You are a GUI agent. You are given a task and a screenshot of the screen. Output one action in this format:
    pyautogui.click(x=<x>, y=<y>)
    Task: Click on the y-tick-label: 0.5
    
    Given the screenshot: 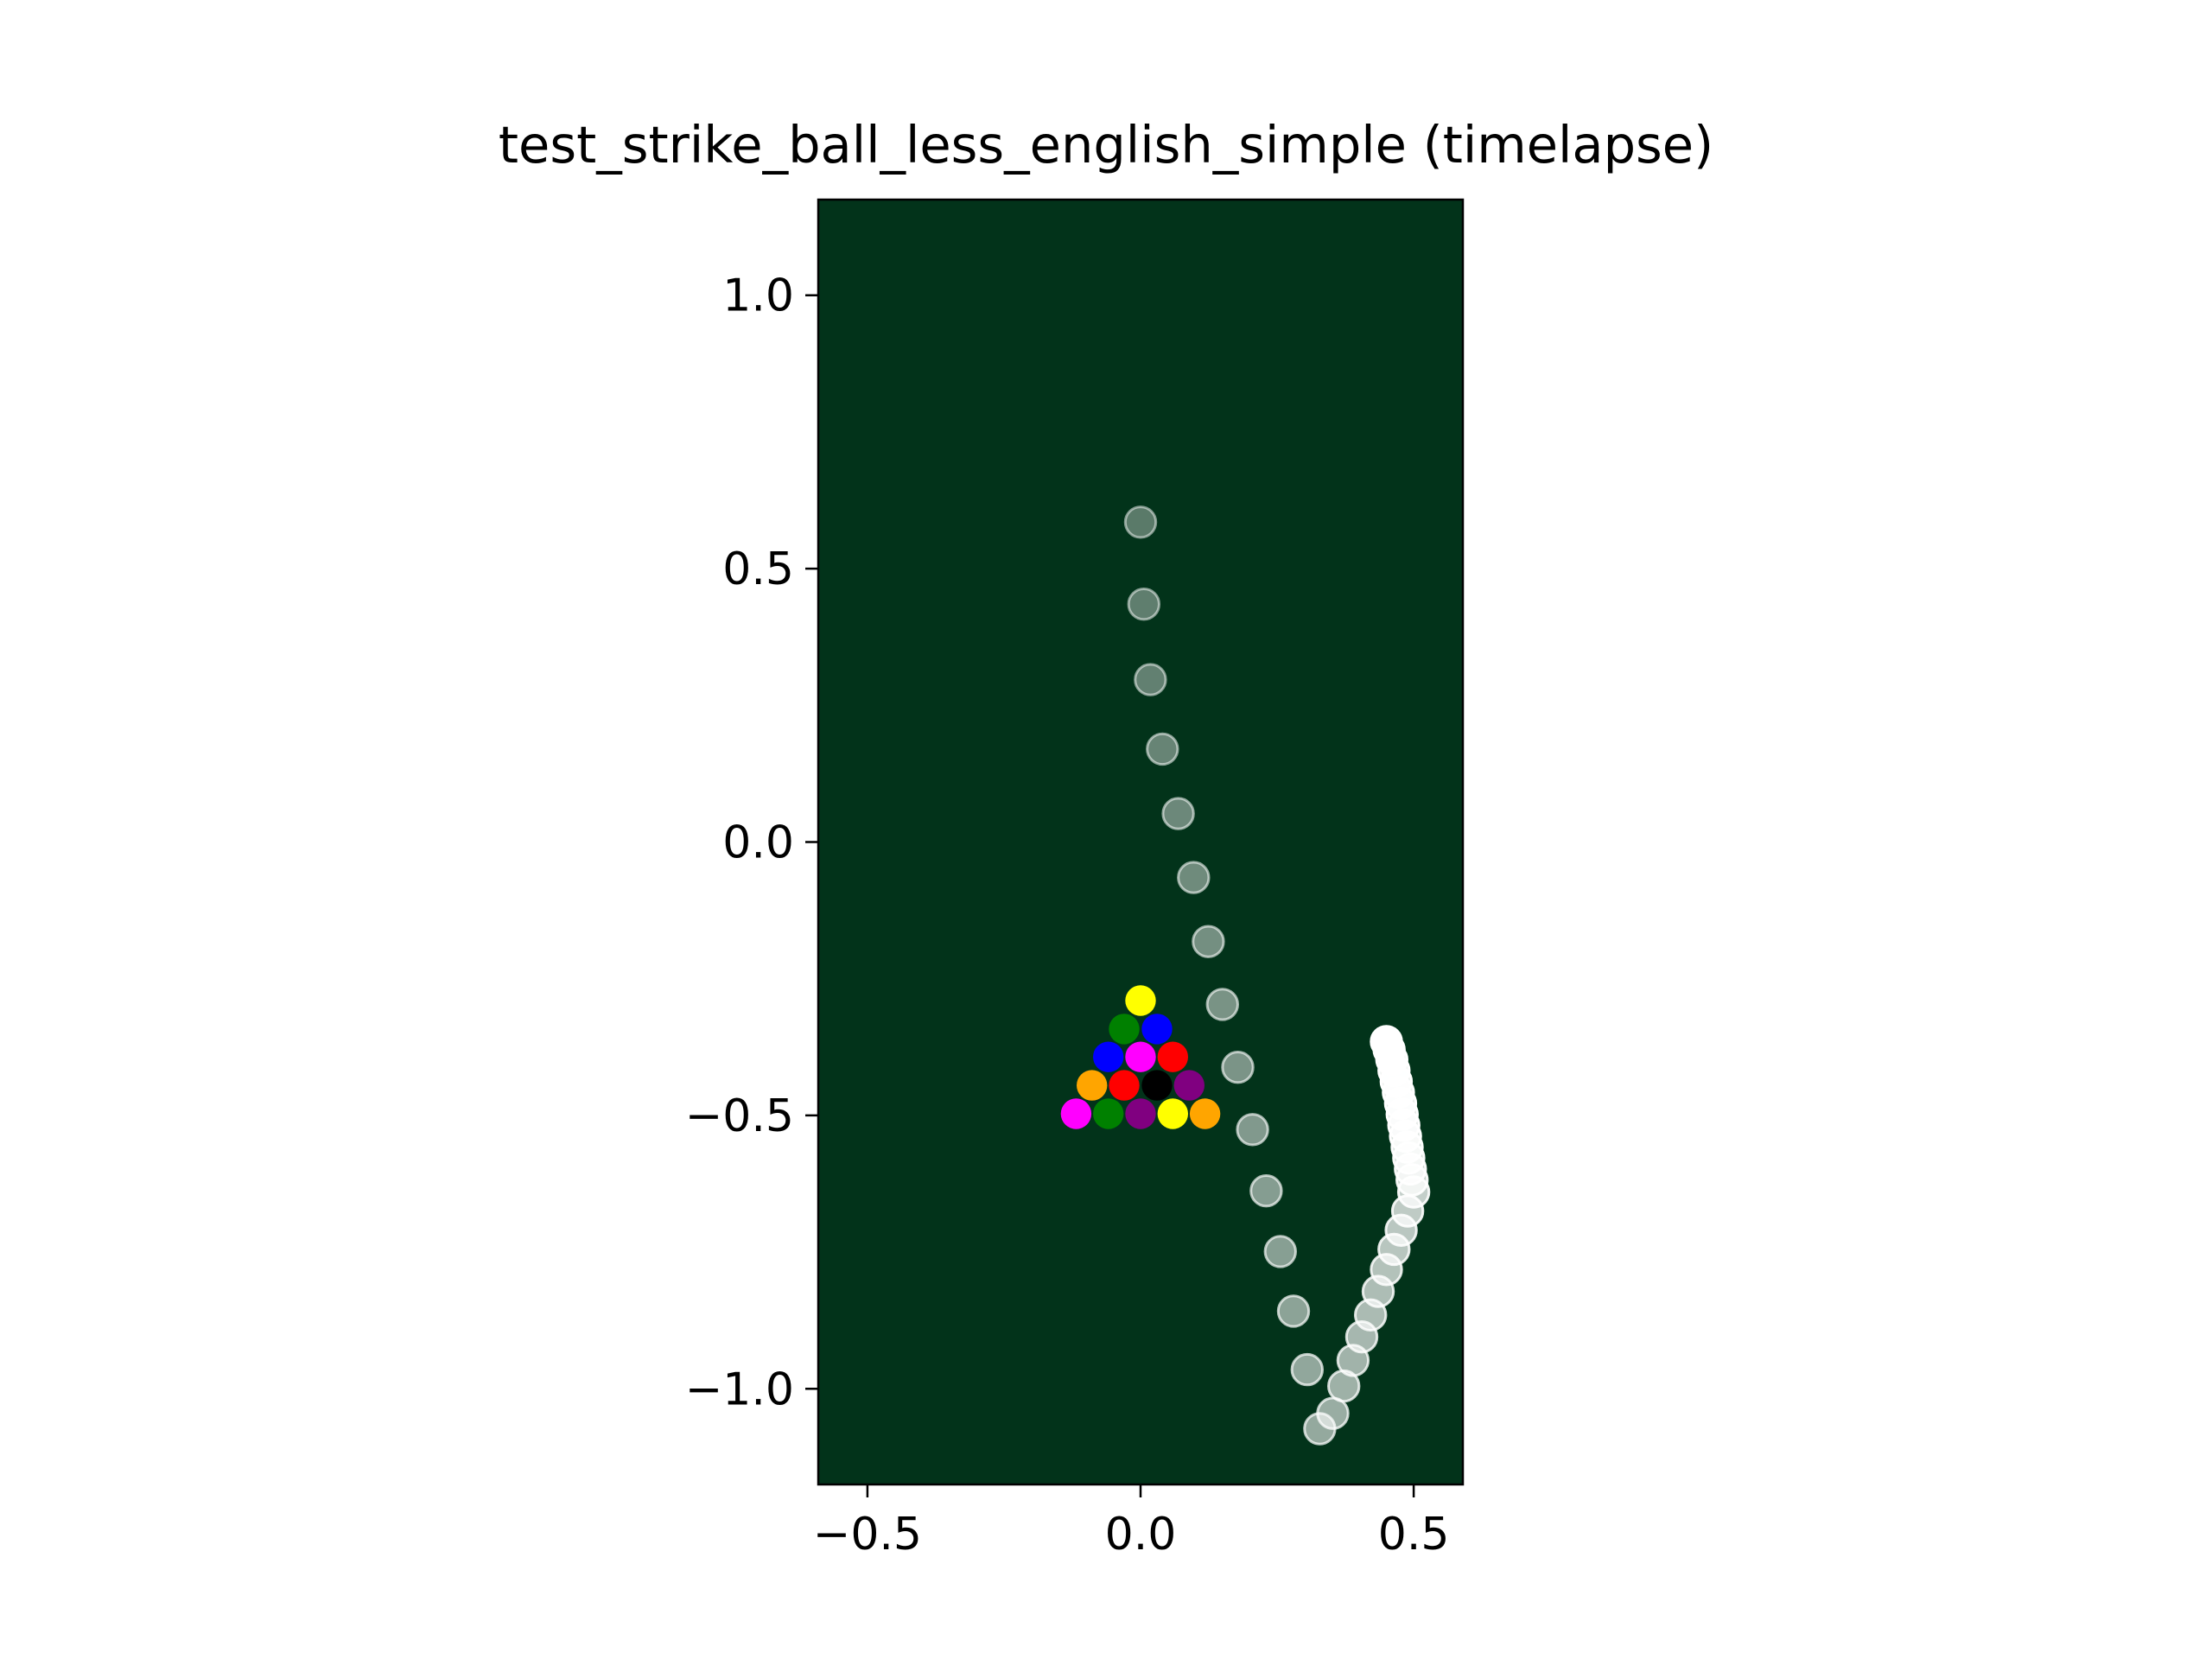 What is the action you would take?
    pyautogui.click(x=758, y=569)
    